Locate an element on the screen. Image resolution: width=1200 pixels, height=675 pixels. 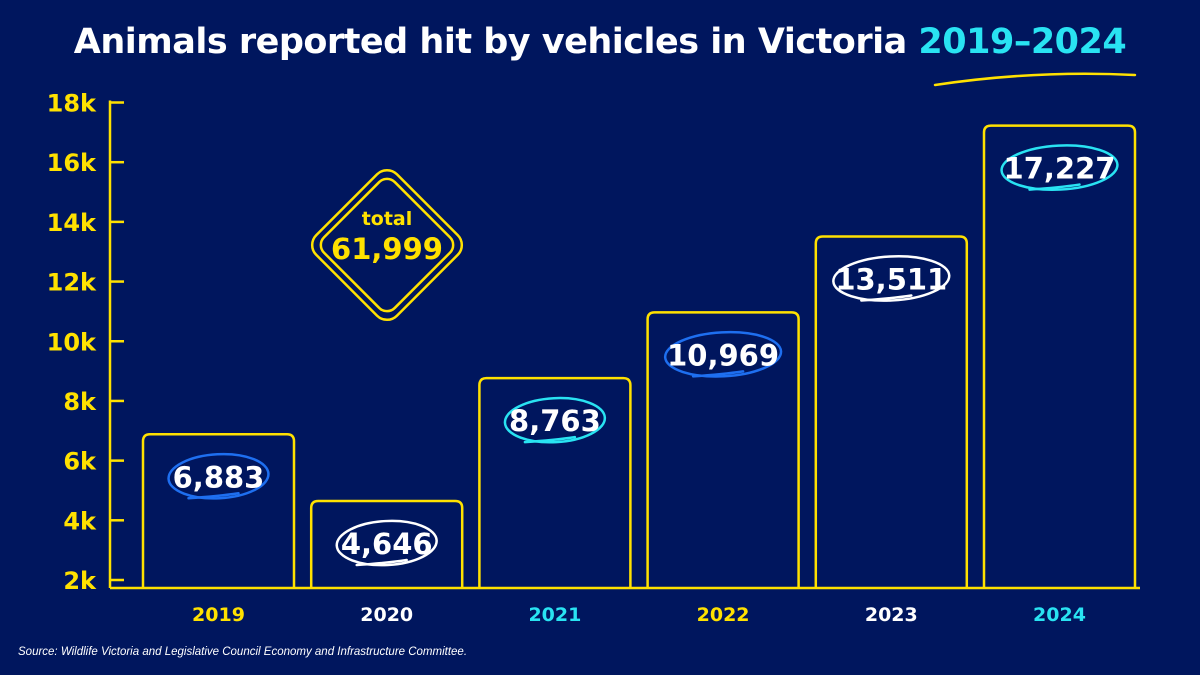
y-tick-label: 8k is located at coordinates (80, 402).